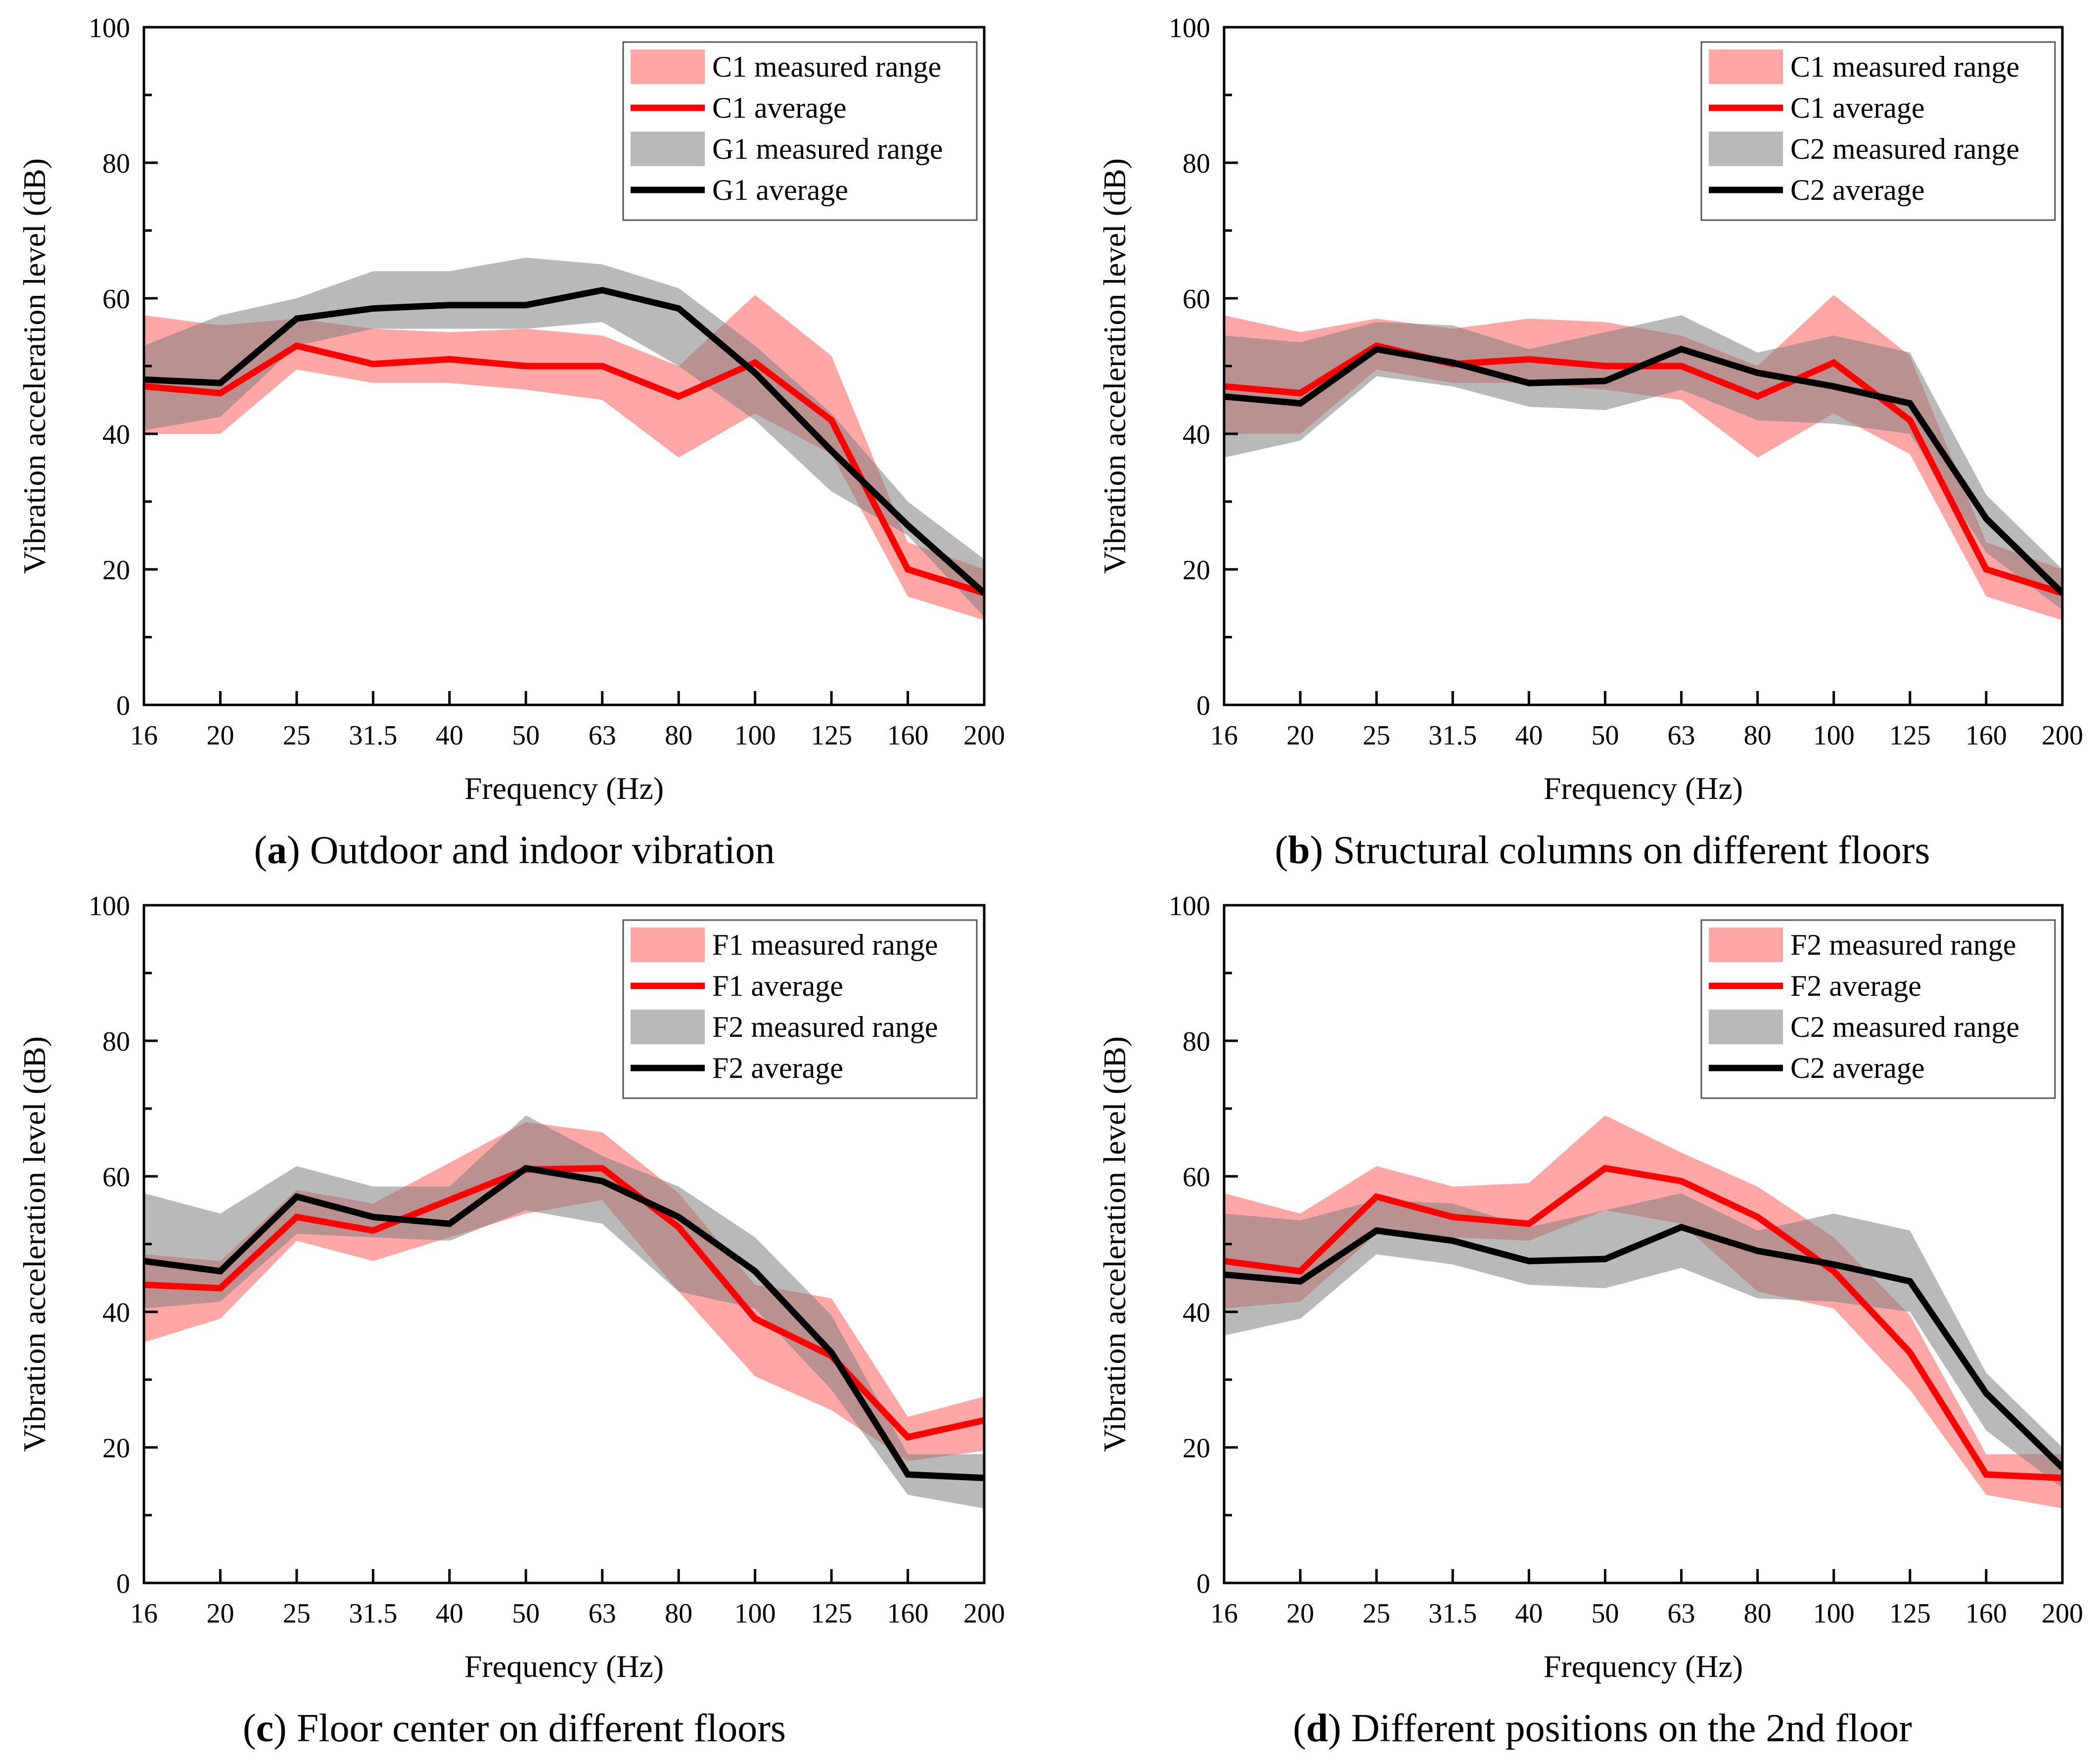 This screenshot has width=2098, height=1764. Describe the element at coordinates (109, 28) in the screenshot. I see `y-tick-label: 100` at that location.